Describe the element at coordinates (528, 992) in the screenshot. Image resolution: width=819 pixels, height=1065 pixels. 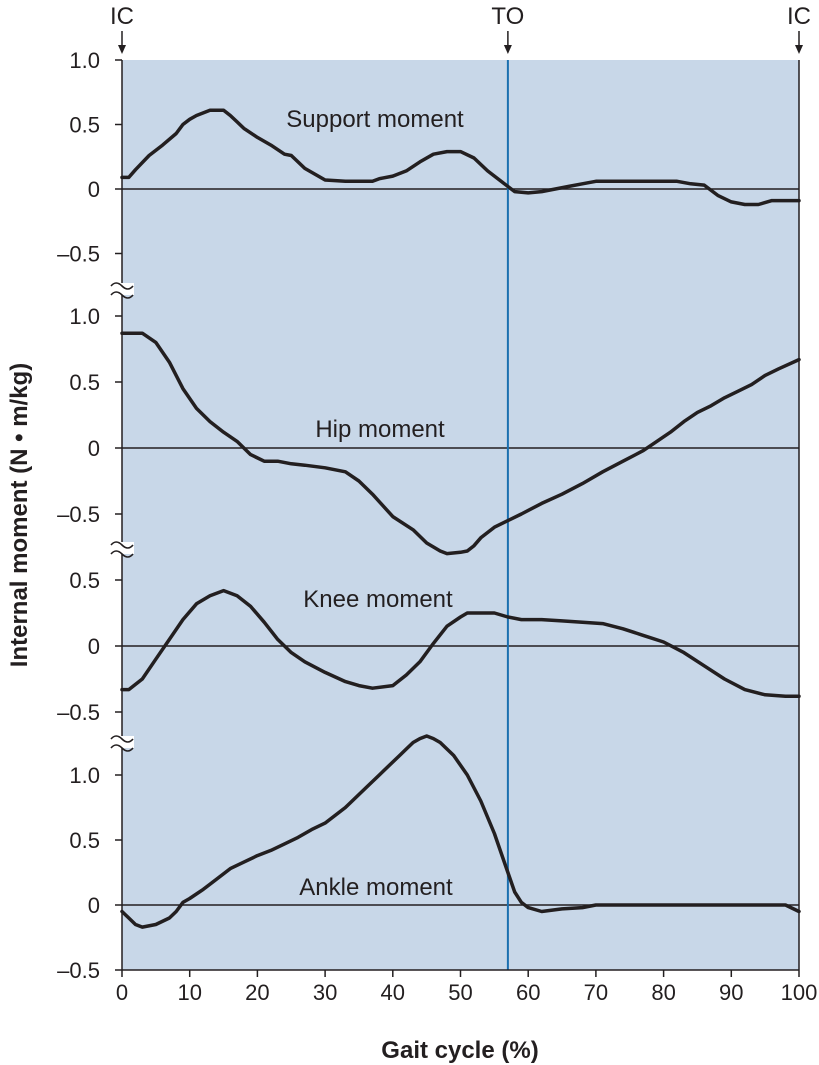
I see `x-tick-label: 60` at that location.